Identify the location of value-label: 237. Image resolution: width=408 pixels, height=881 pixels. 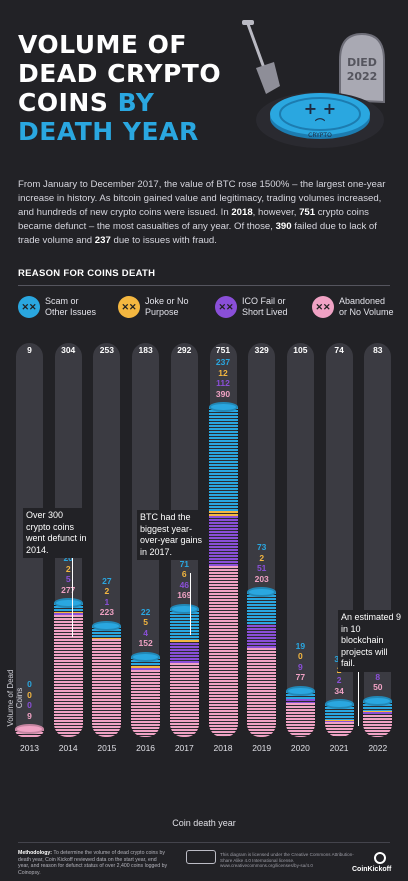
(223, 362).